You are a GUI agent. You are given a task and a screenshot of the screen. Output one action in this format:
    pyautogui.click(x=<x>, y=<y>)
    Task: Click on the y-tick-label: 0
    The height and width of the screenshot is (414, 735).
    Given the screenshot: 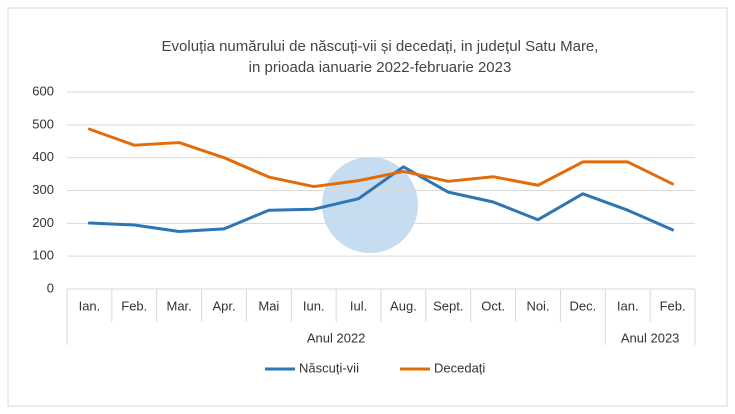 What is the action you would take?
    pyautogui.click(x=50, y=287)
    